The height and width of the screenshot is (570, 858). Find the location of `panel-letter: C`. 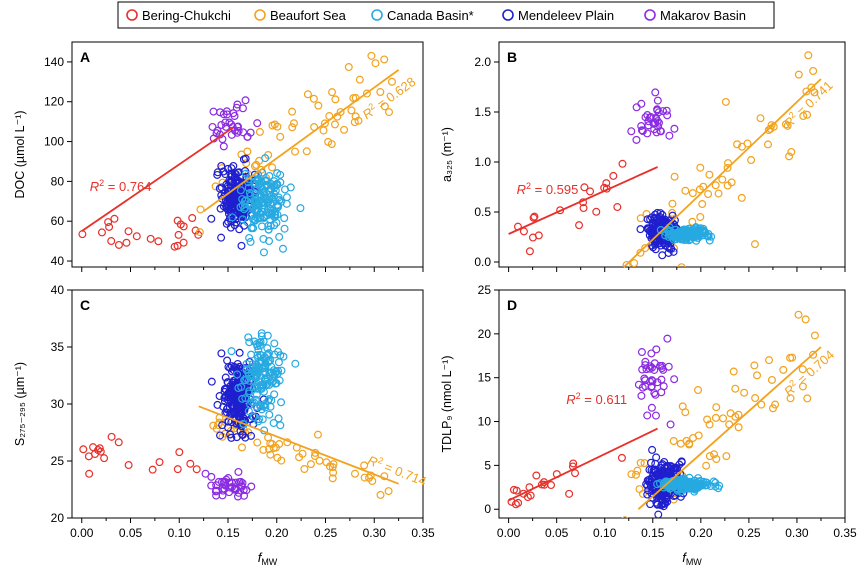

panel-letter: C is located at coordinates (85, 305).